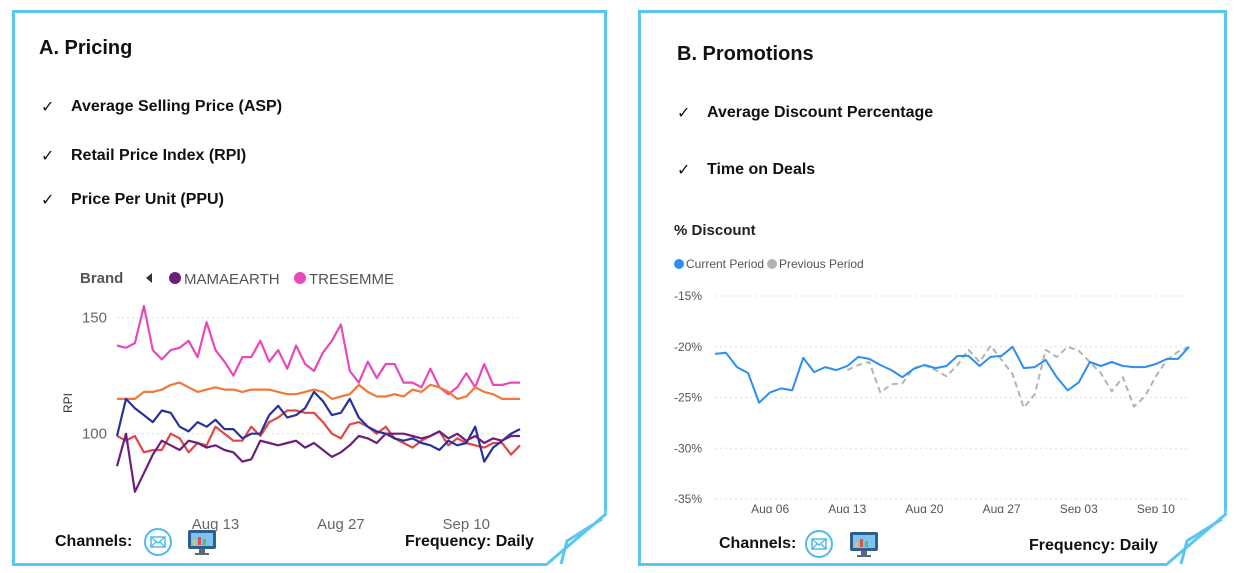  What do you see at coordinates (469, 541) in the screenshot?
I see `pricing-frequency-label: Frequency: Daily` at bounding box center [469, 541].